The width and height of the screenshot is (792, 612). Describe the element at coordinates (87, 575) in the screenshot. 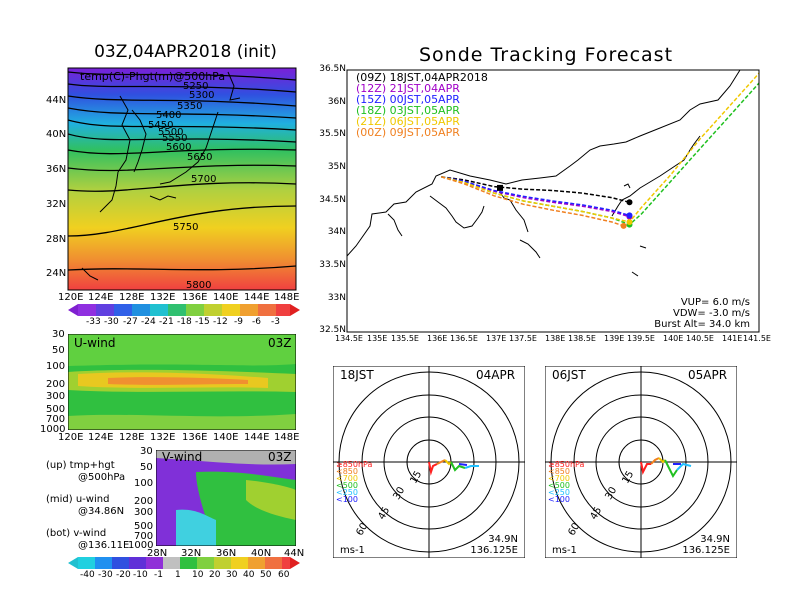

I see `colorbar-tick: -40` at that location.